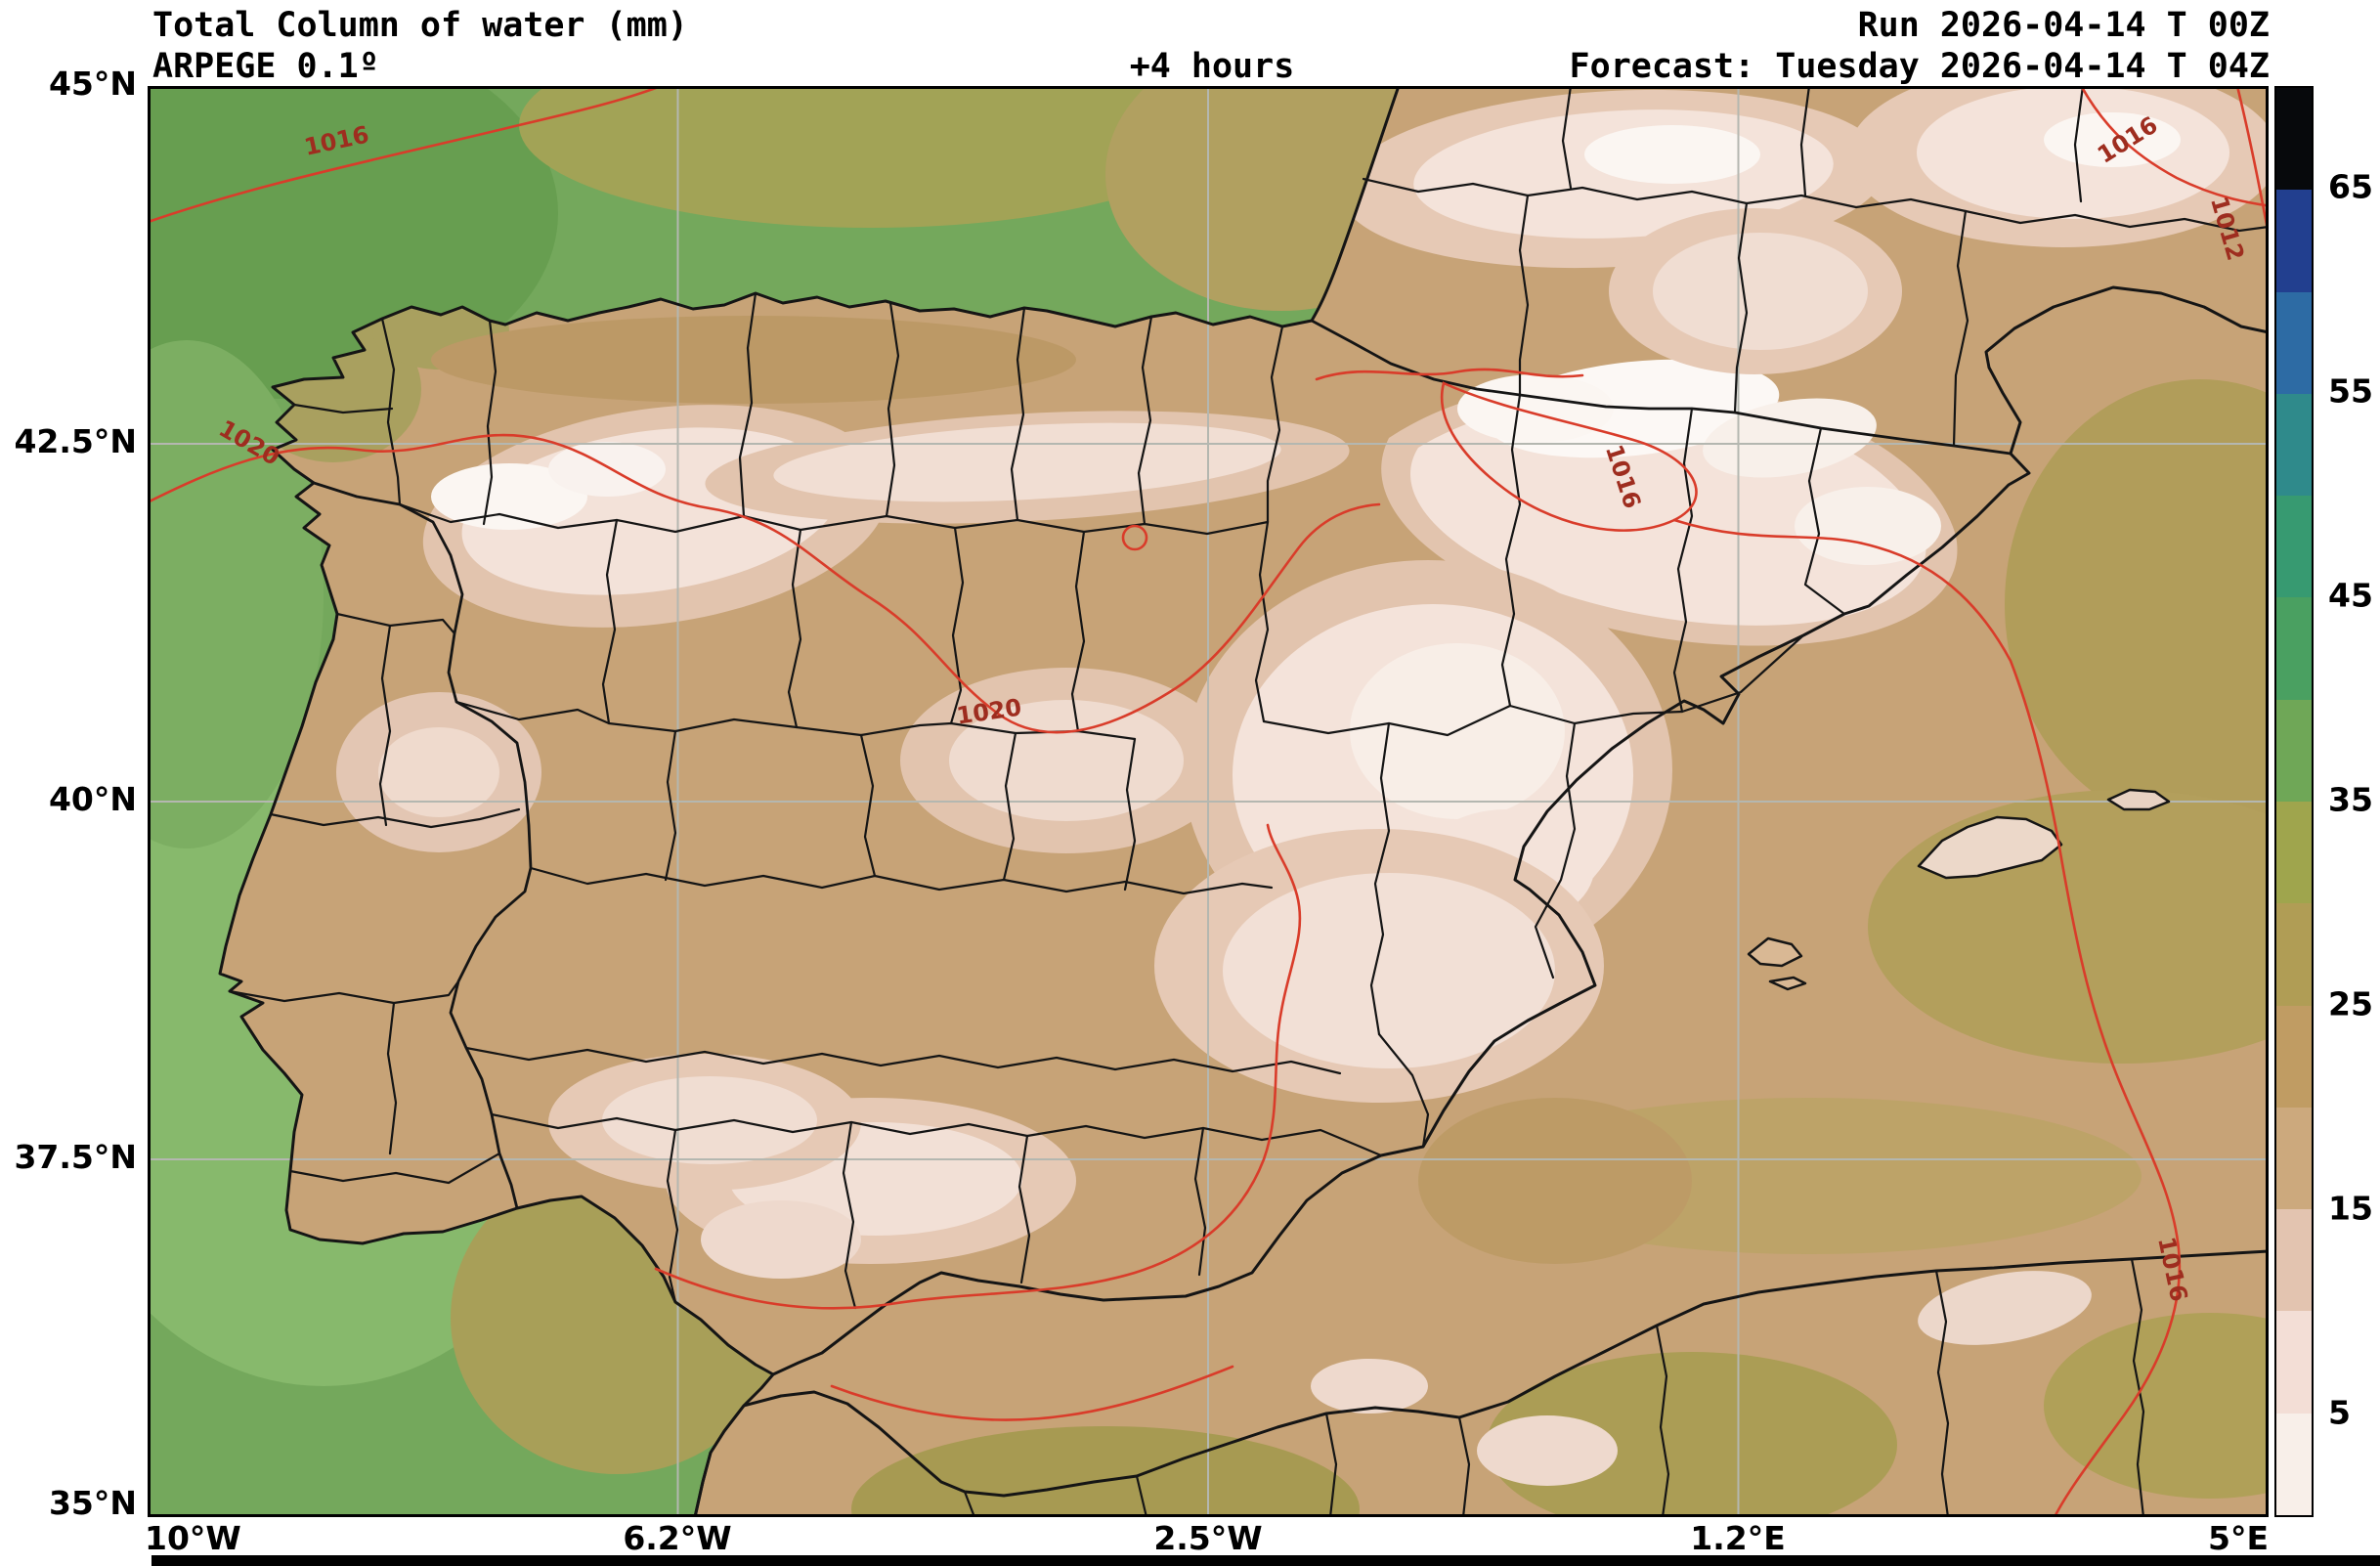 The width and height of the screenshot is (2380, 1566). What do you see at coordinates (75, 1157) in the screenshot?
I see `y-tick-37-5n: 37.5°N` at bounding box center [75, 1157].